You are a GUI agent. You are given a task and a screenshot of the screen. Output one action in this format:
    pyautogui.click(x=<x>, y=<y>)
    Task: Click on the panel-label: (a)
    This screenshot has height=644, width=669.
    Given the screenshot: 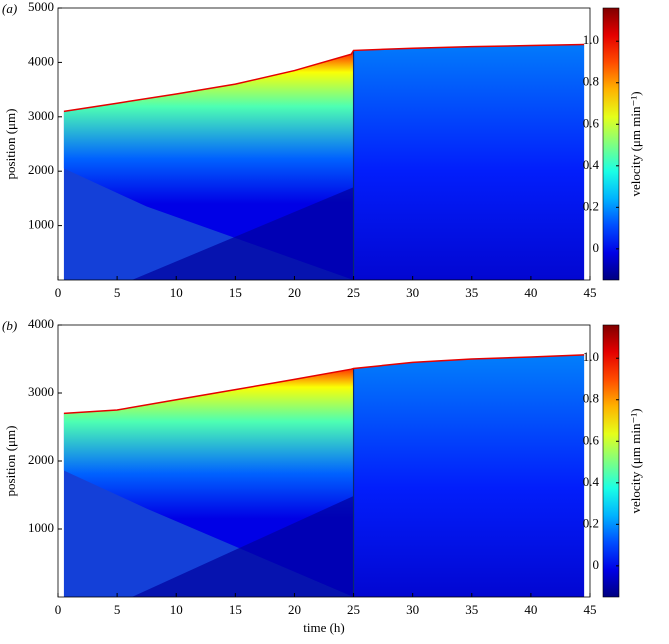 What is the action you would take?
    pyautogui.click(x=9, y=8)
    